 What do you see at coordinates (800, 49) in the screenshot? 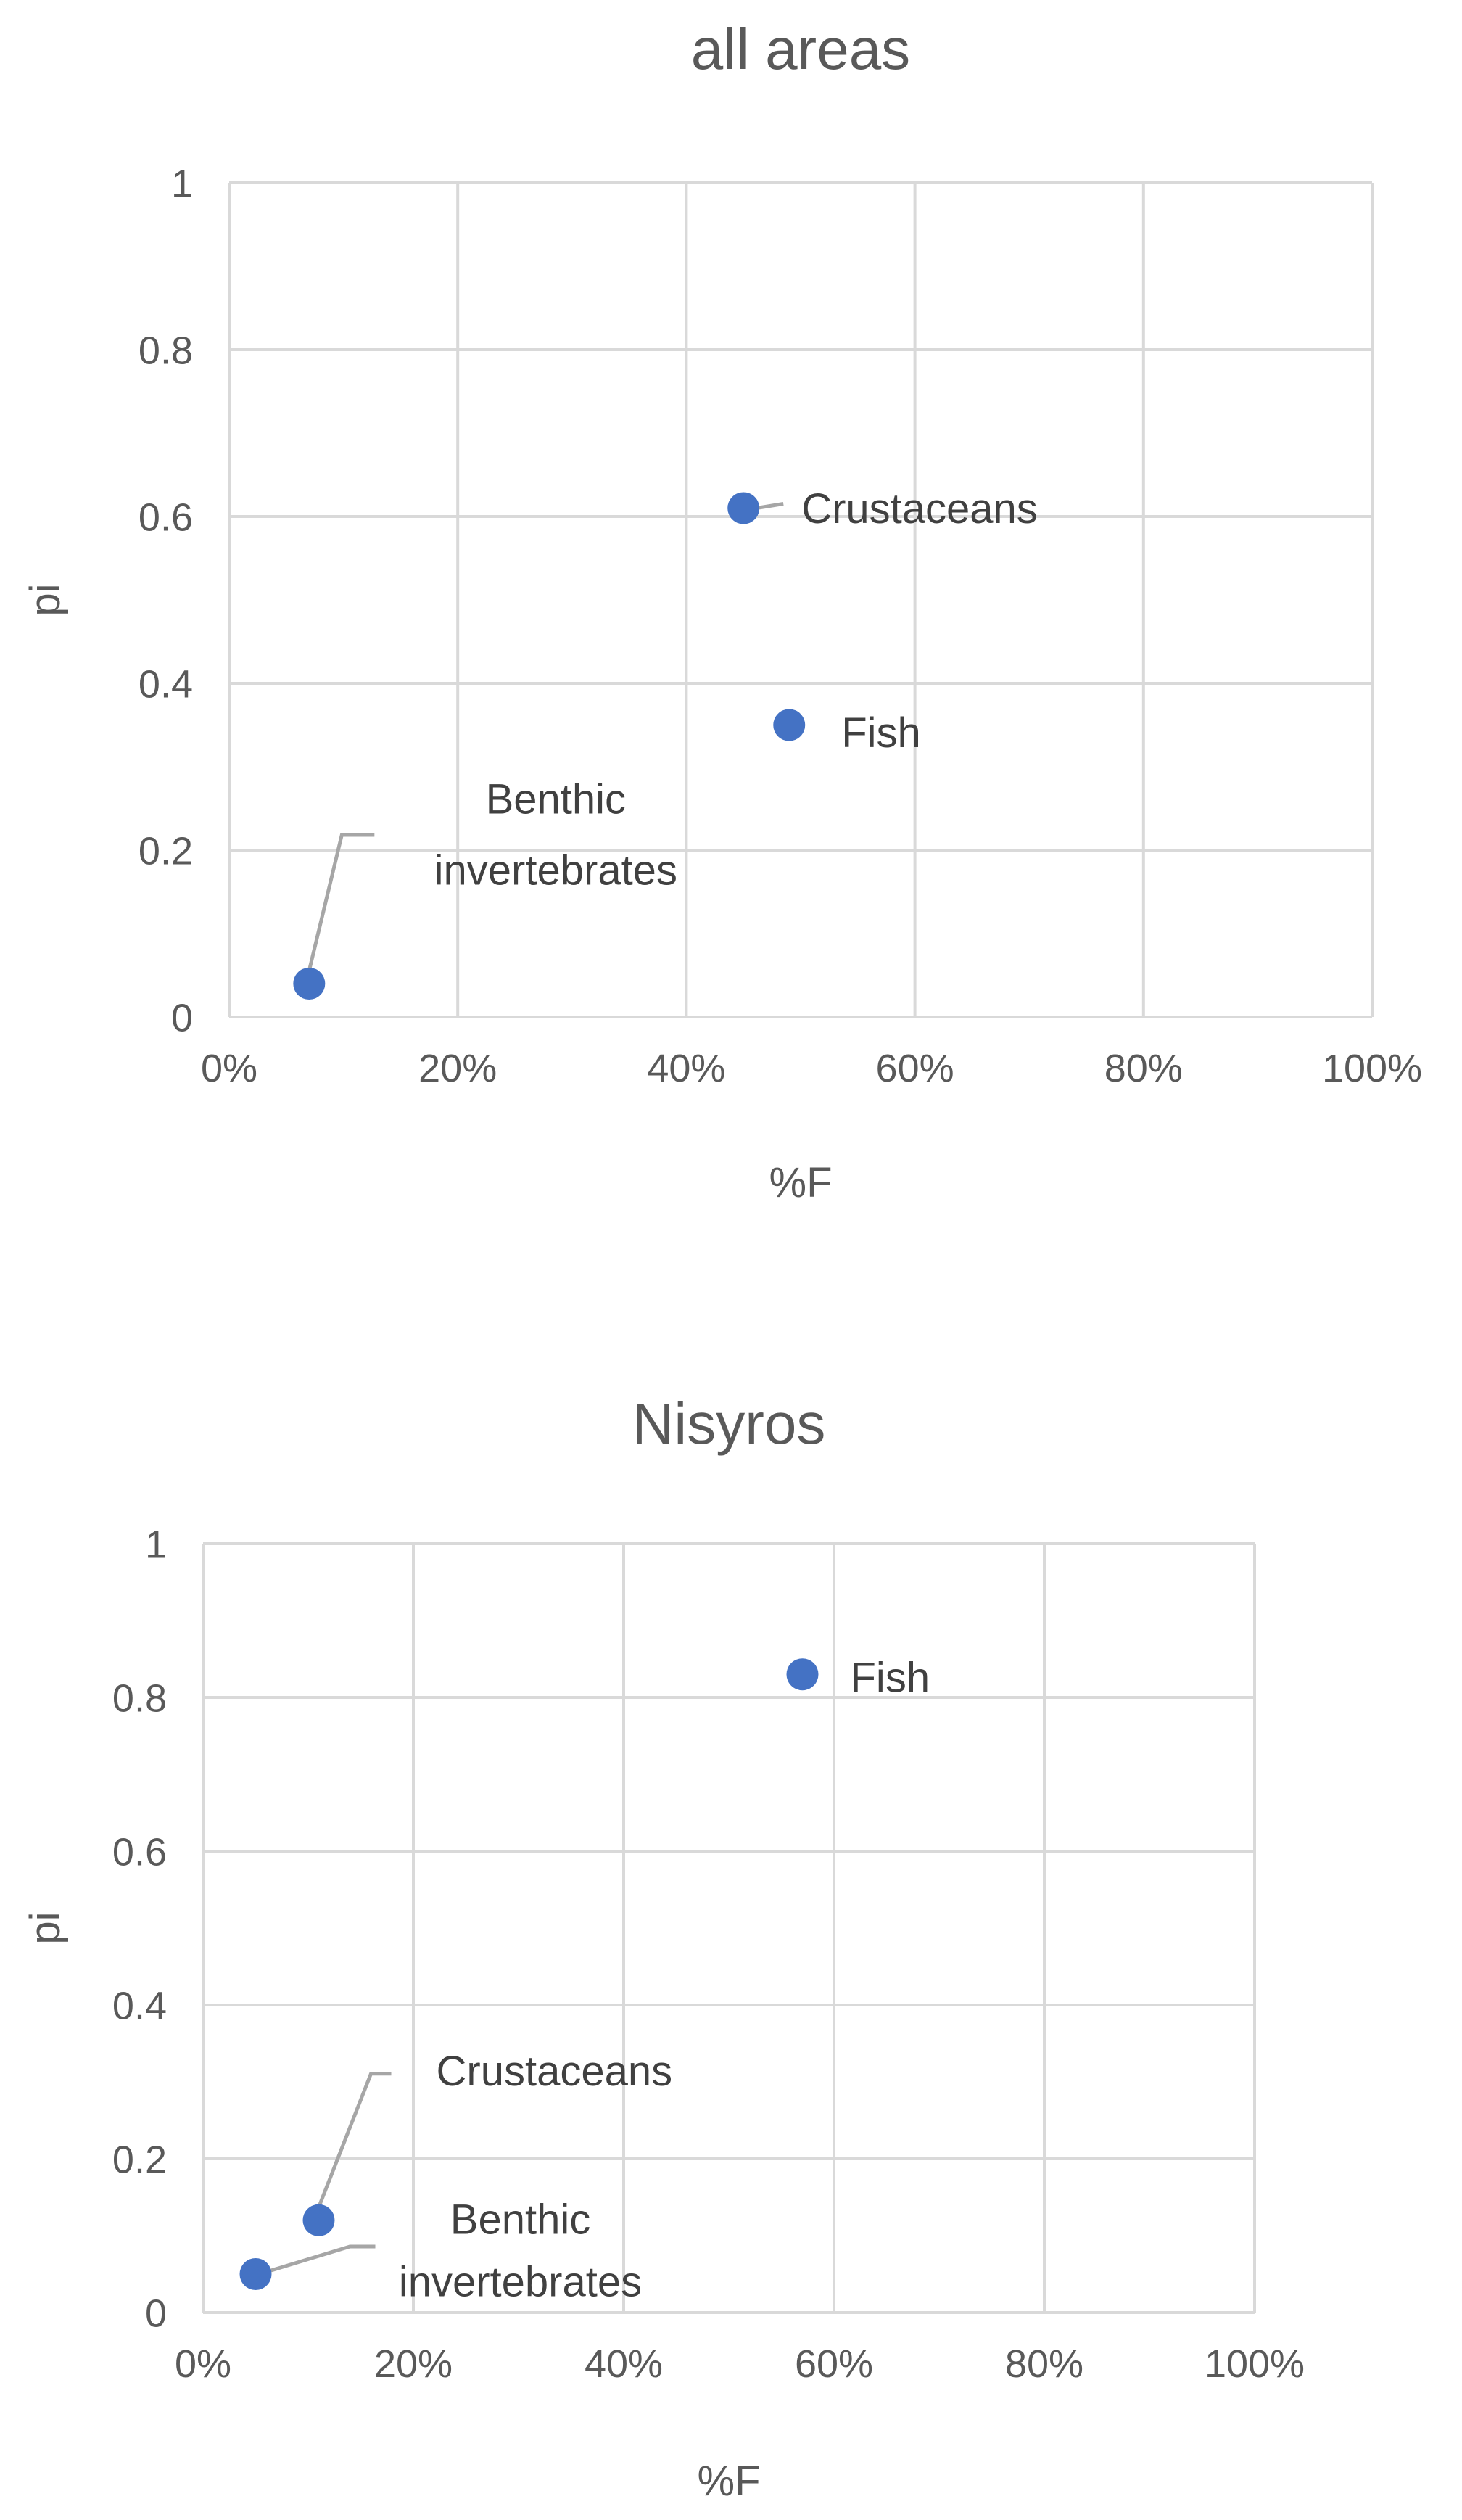
I see `chart-title: all areas` at bounding box center [800, 49].